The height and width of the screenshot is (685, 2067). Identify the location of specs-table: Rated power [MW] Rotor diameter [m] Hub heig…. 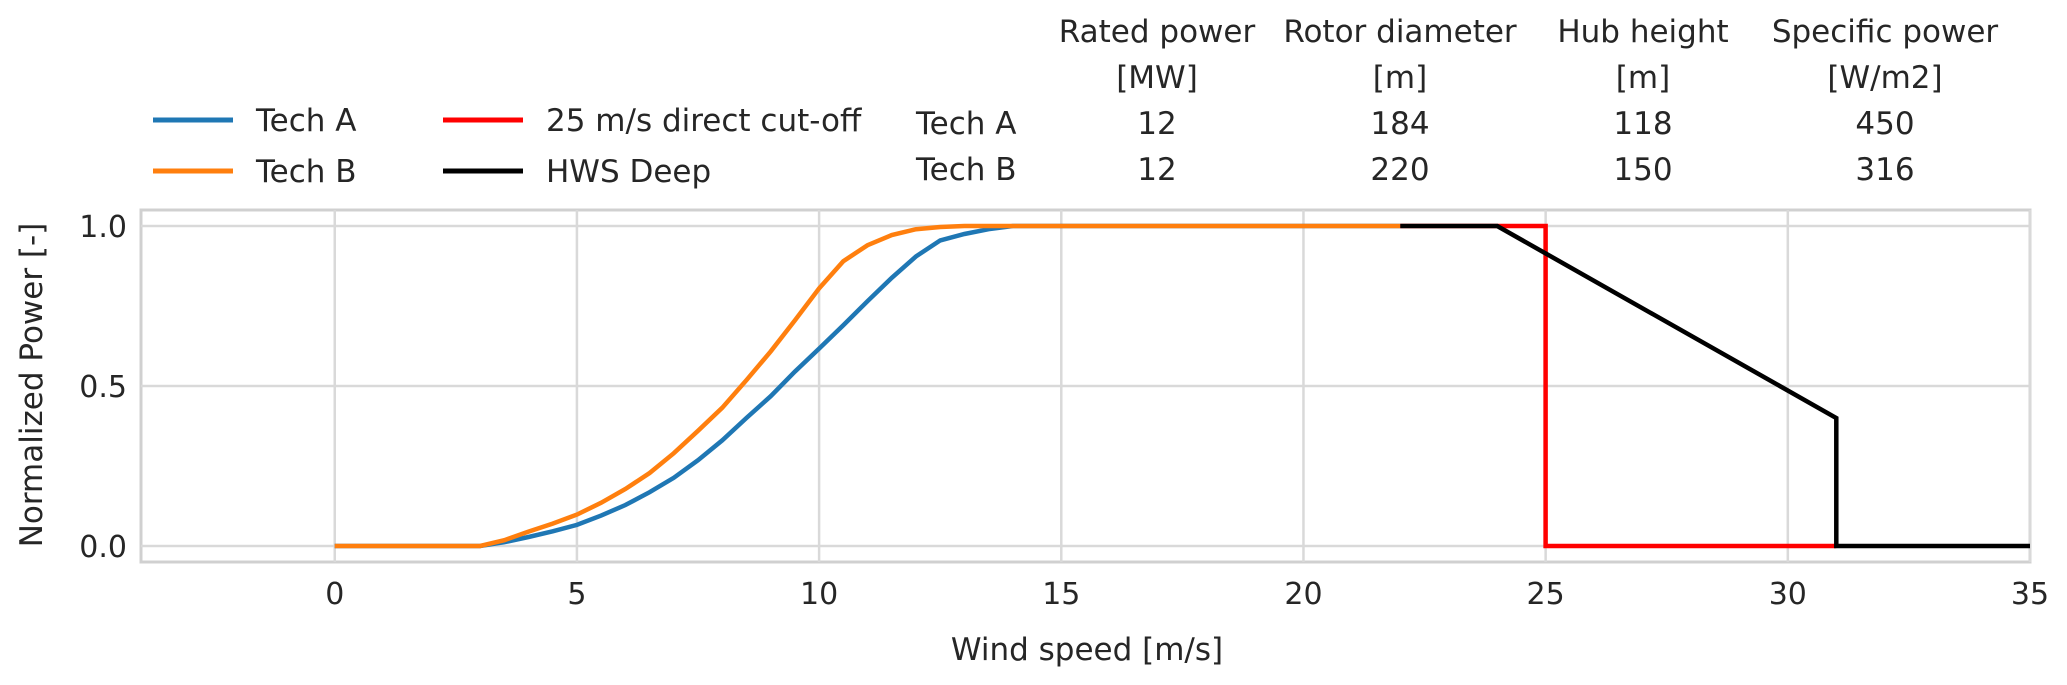
(1456, 101).